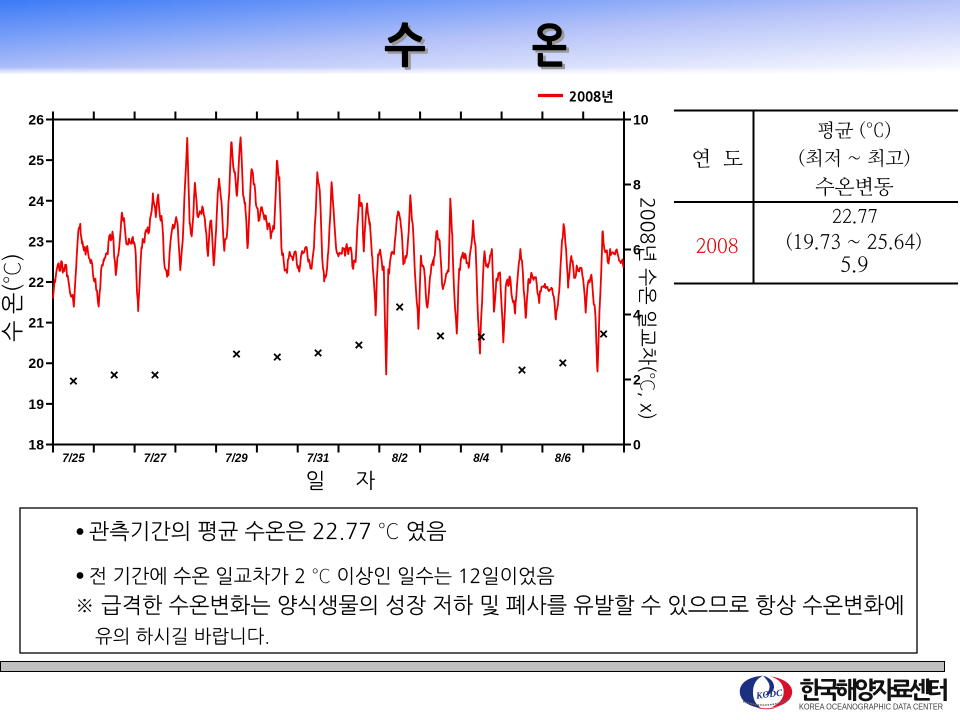 Image resolution: width=960 pixels, height=720 pixels. I want to click on svg-text: 7/29, so click(236, 459).